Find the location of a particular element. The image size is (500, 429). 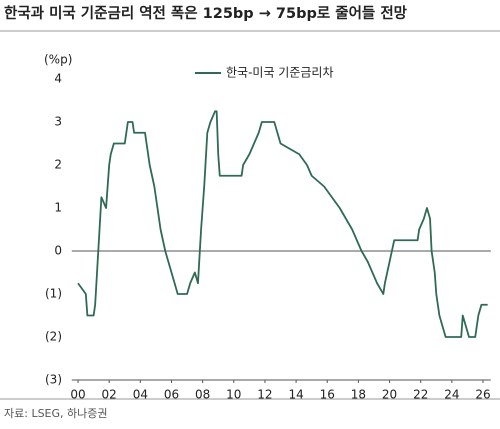

y-tick-label: 4 is located at coordinates (58, 79).